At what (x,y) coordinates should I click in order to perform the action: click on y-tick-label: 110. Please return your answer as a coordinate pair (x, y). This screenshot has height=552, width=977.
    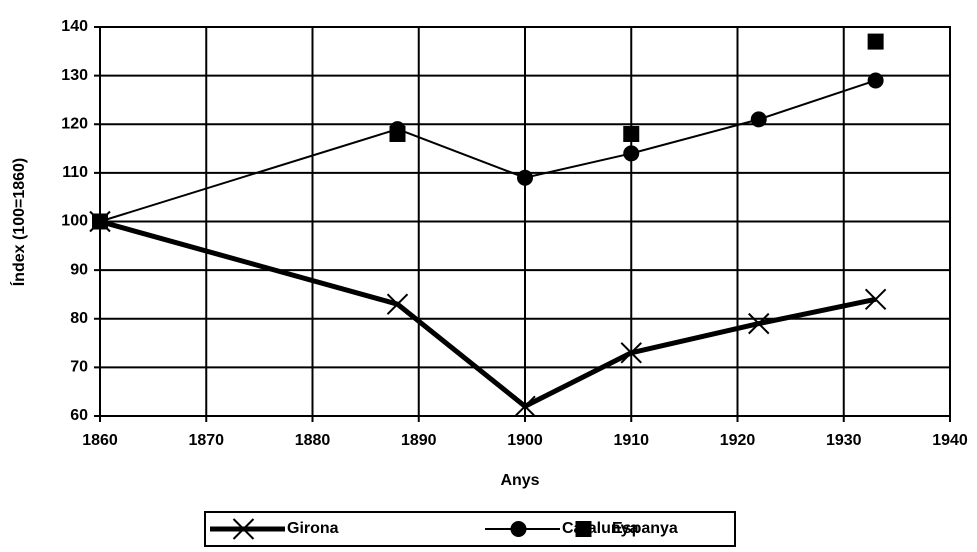
    Looking at the image, I should click on (75, 172).